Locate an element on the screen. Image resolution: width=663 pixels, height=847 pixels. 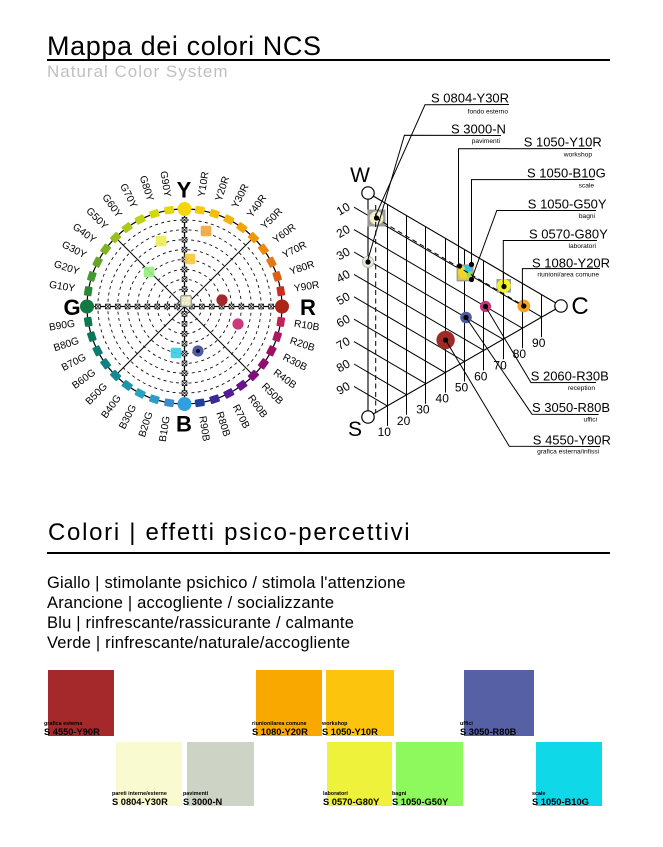
svg-text: grafica esterna/infissi is located at coordinates (568, 452).